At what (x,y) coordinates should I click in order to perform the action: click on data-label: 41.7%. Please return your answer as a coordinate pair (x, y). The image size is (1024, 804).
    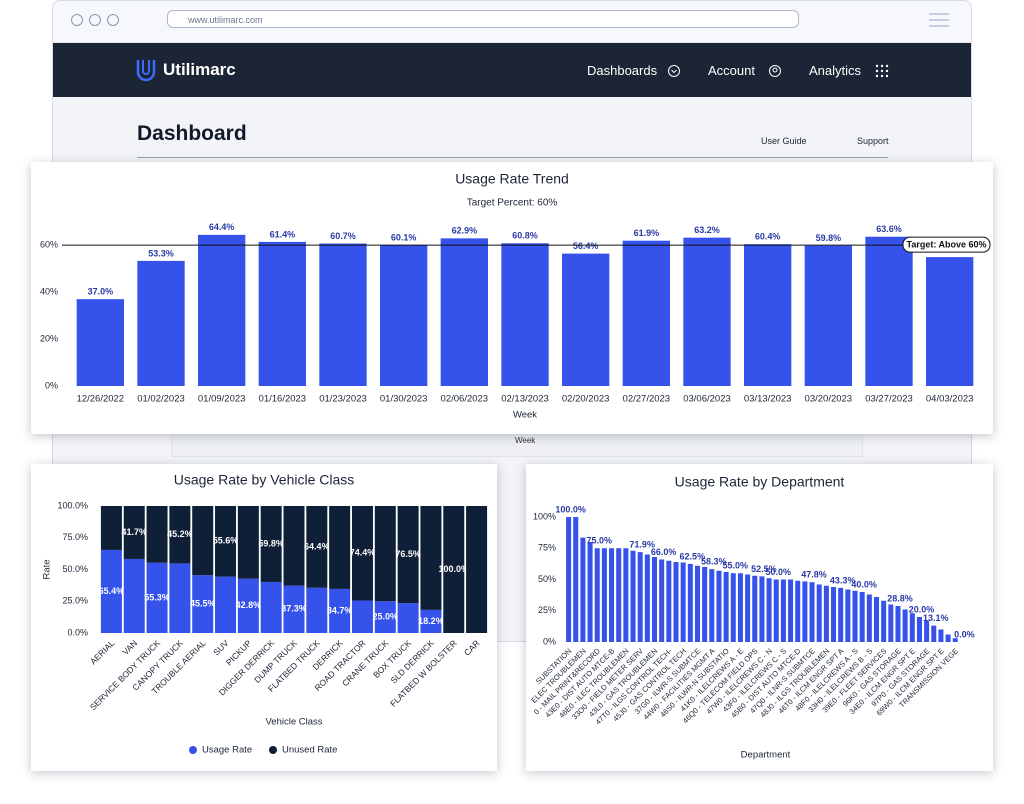
    Looking at the image, I should click on (134, 532).